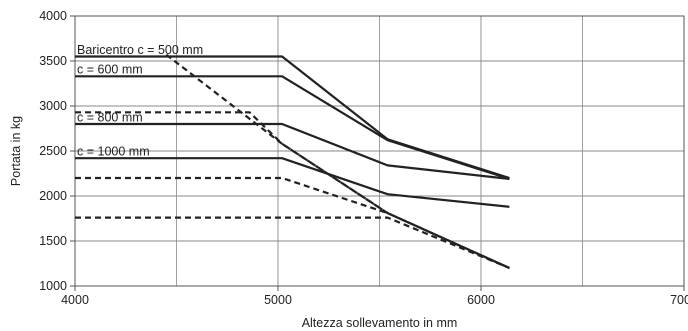  What do you see at coordinates (278, 300) in the screenshot?
I see `x-tick-label: 5000` at bounding box center [278, 300].